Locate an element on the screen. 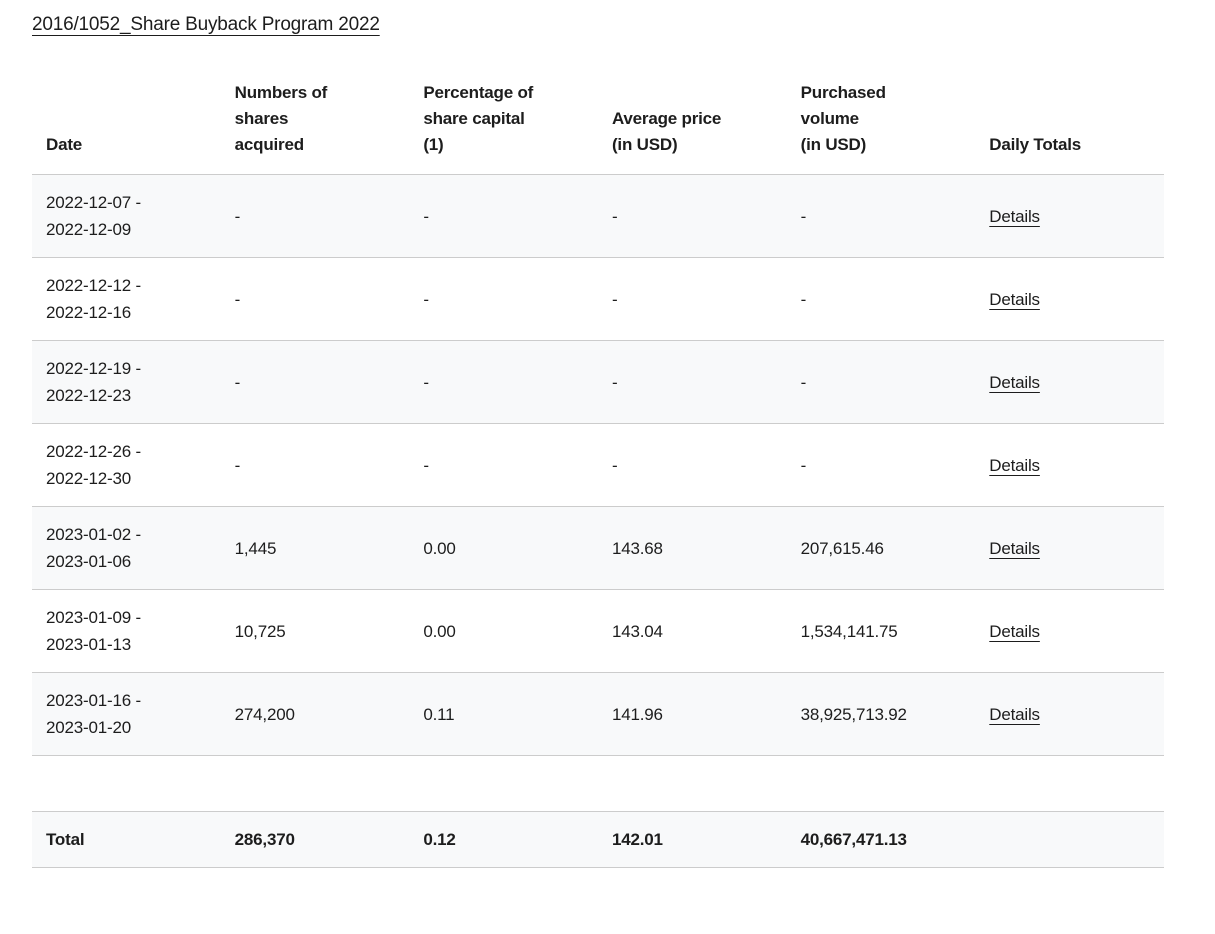 Image resolution: width=1215 pixels, height=934 pixels. date-range: 2022-12-07 - 2022-12-09 is located at coordinates (126, 216).